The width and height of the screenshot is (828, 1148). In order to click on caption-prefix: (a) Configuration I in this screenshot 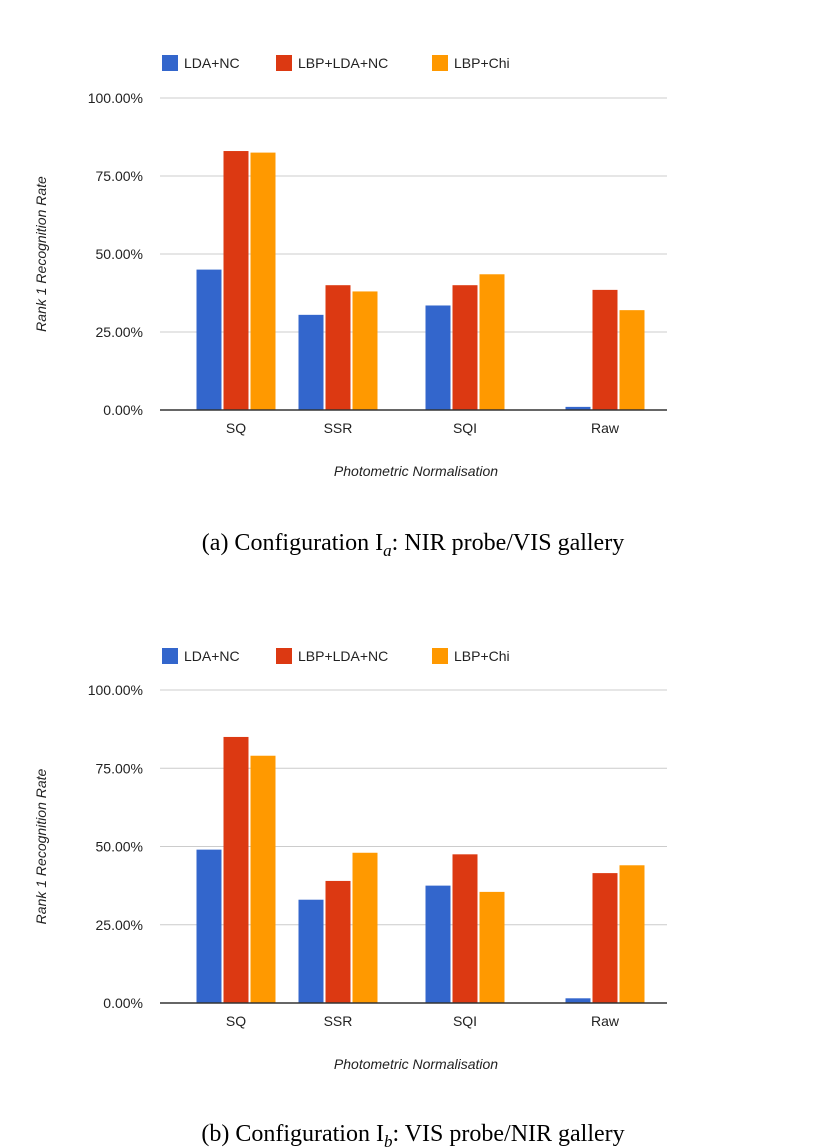, I will do `click(292, 543)`.